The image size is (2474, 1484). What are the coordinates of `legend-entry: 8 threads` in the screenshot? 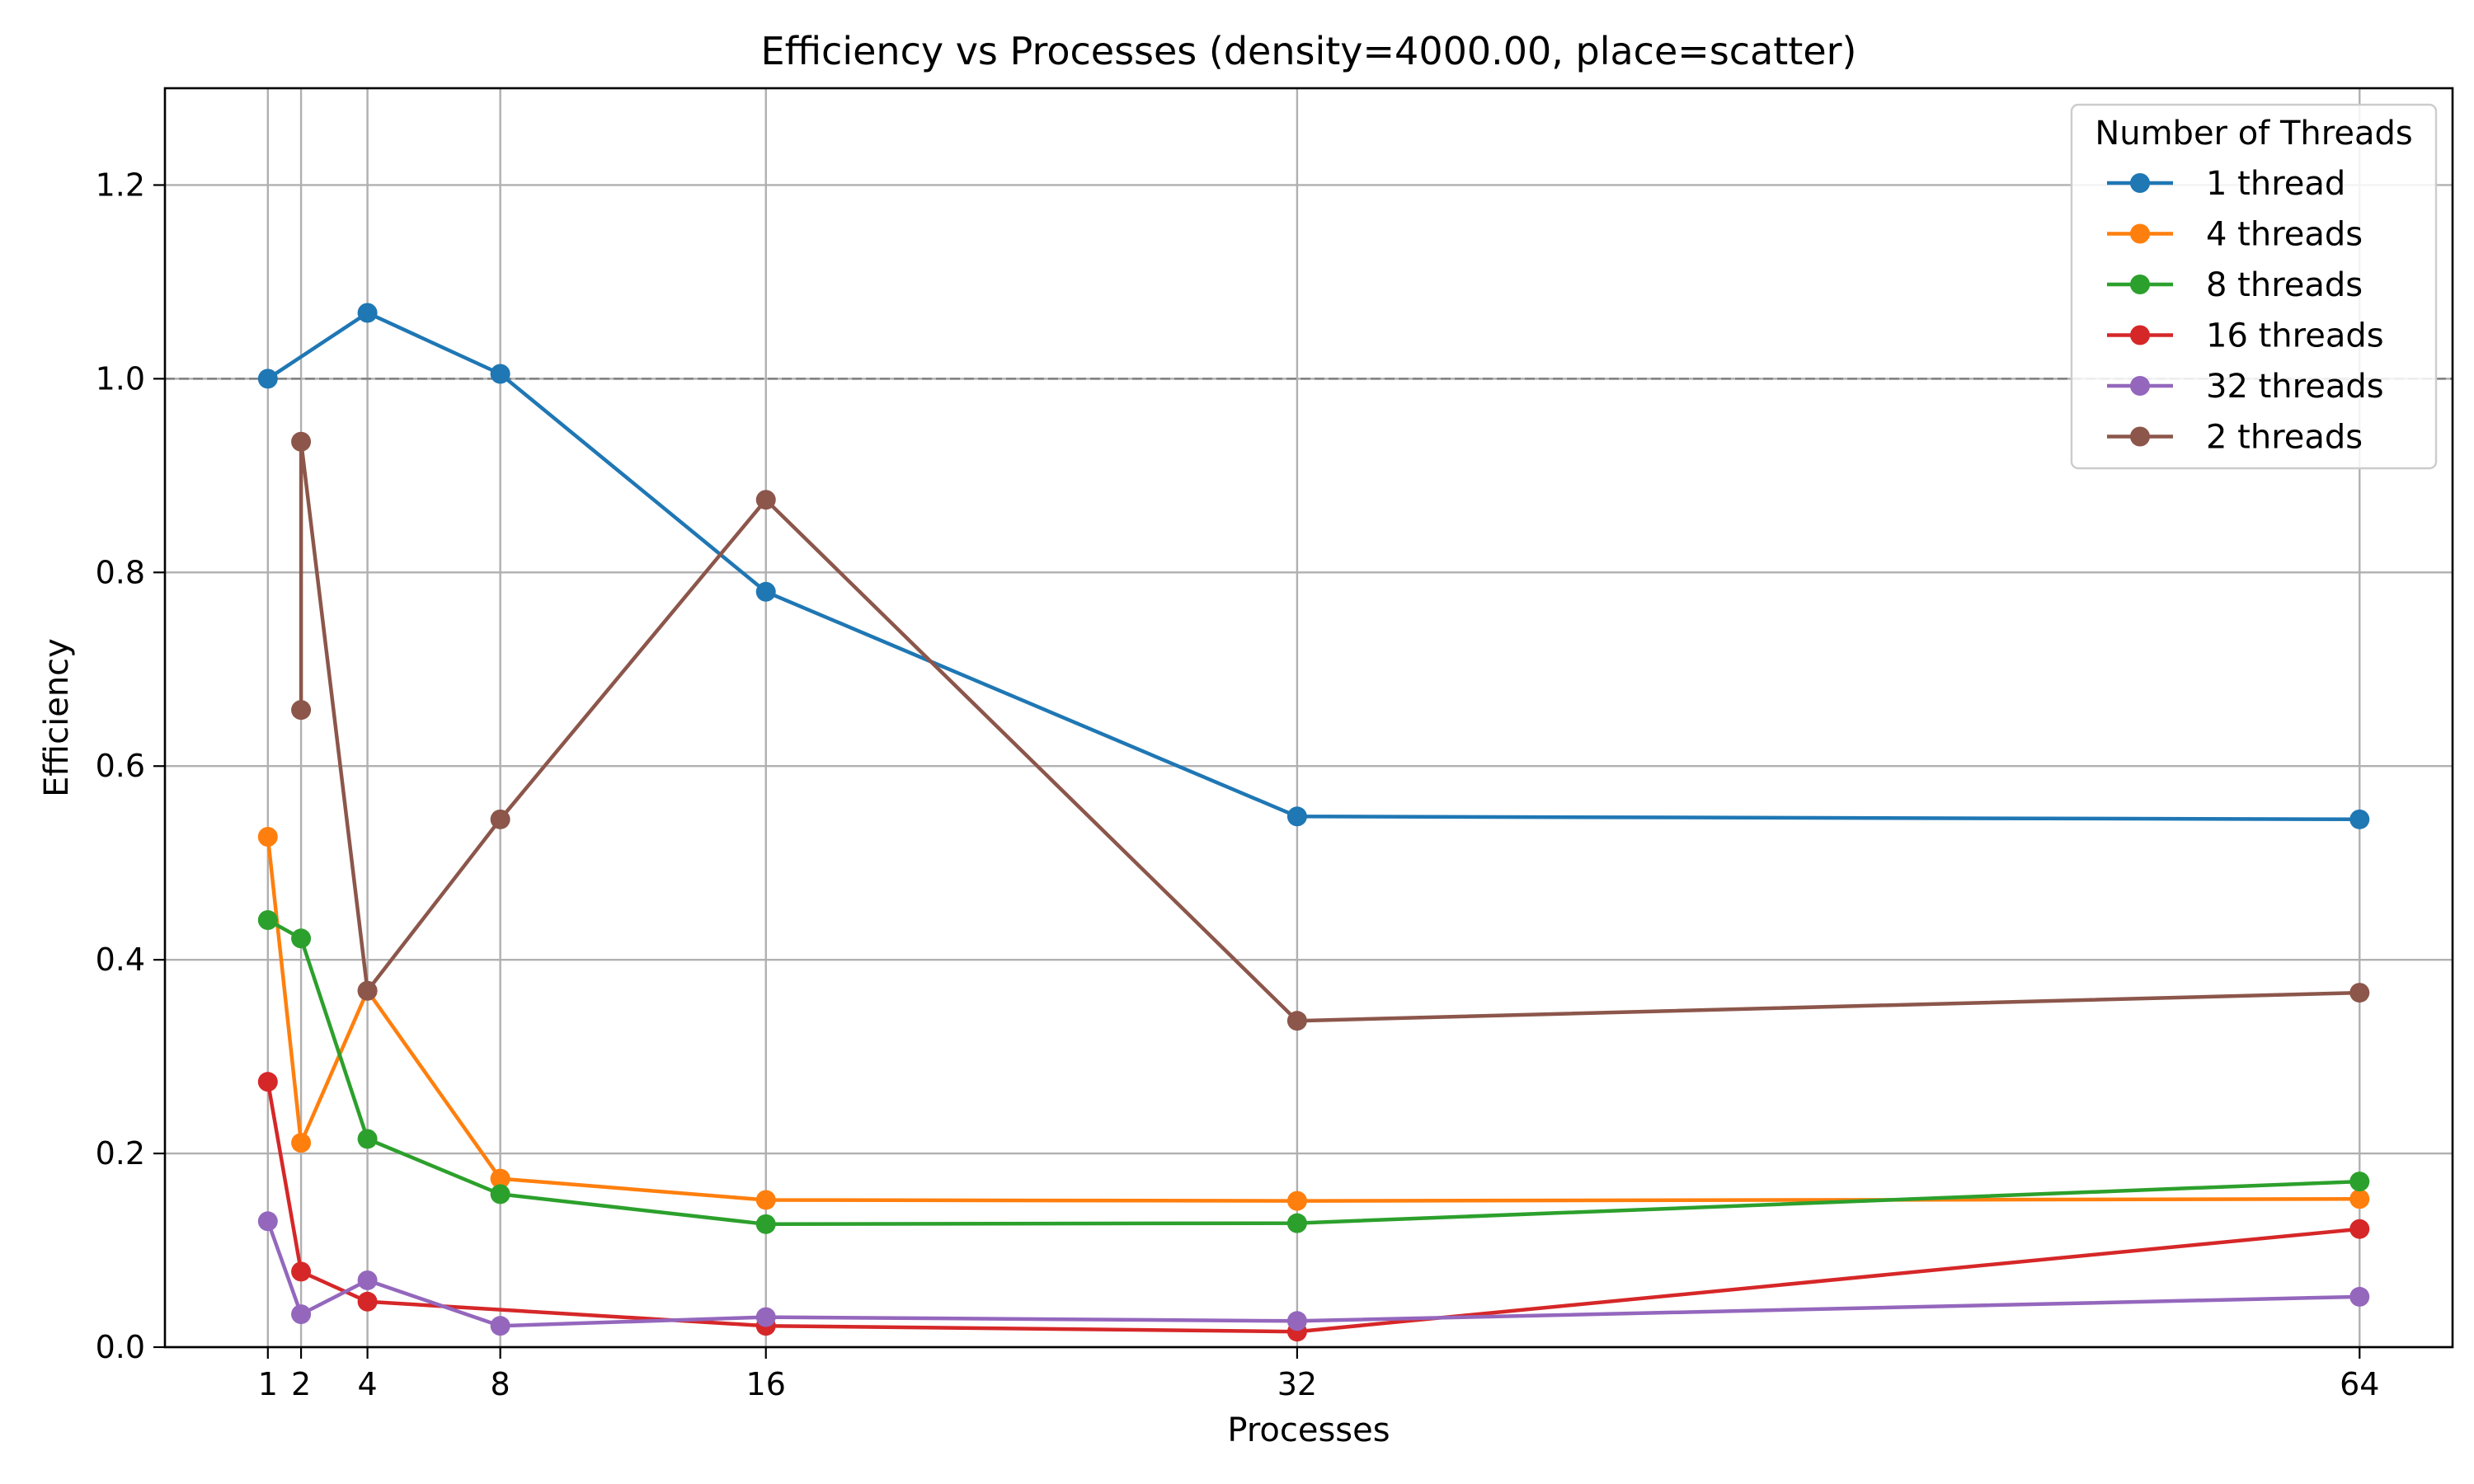 It's located at (2235, 285).